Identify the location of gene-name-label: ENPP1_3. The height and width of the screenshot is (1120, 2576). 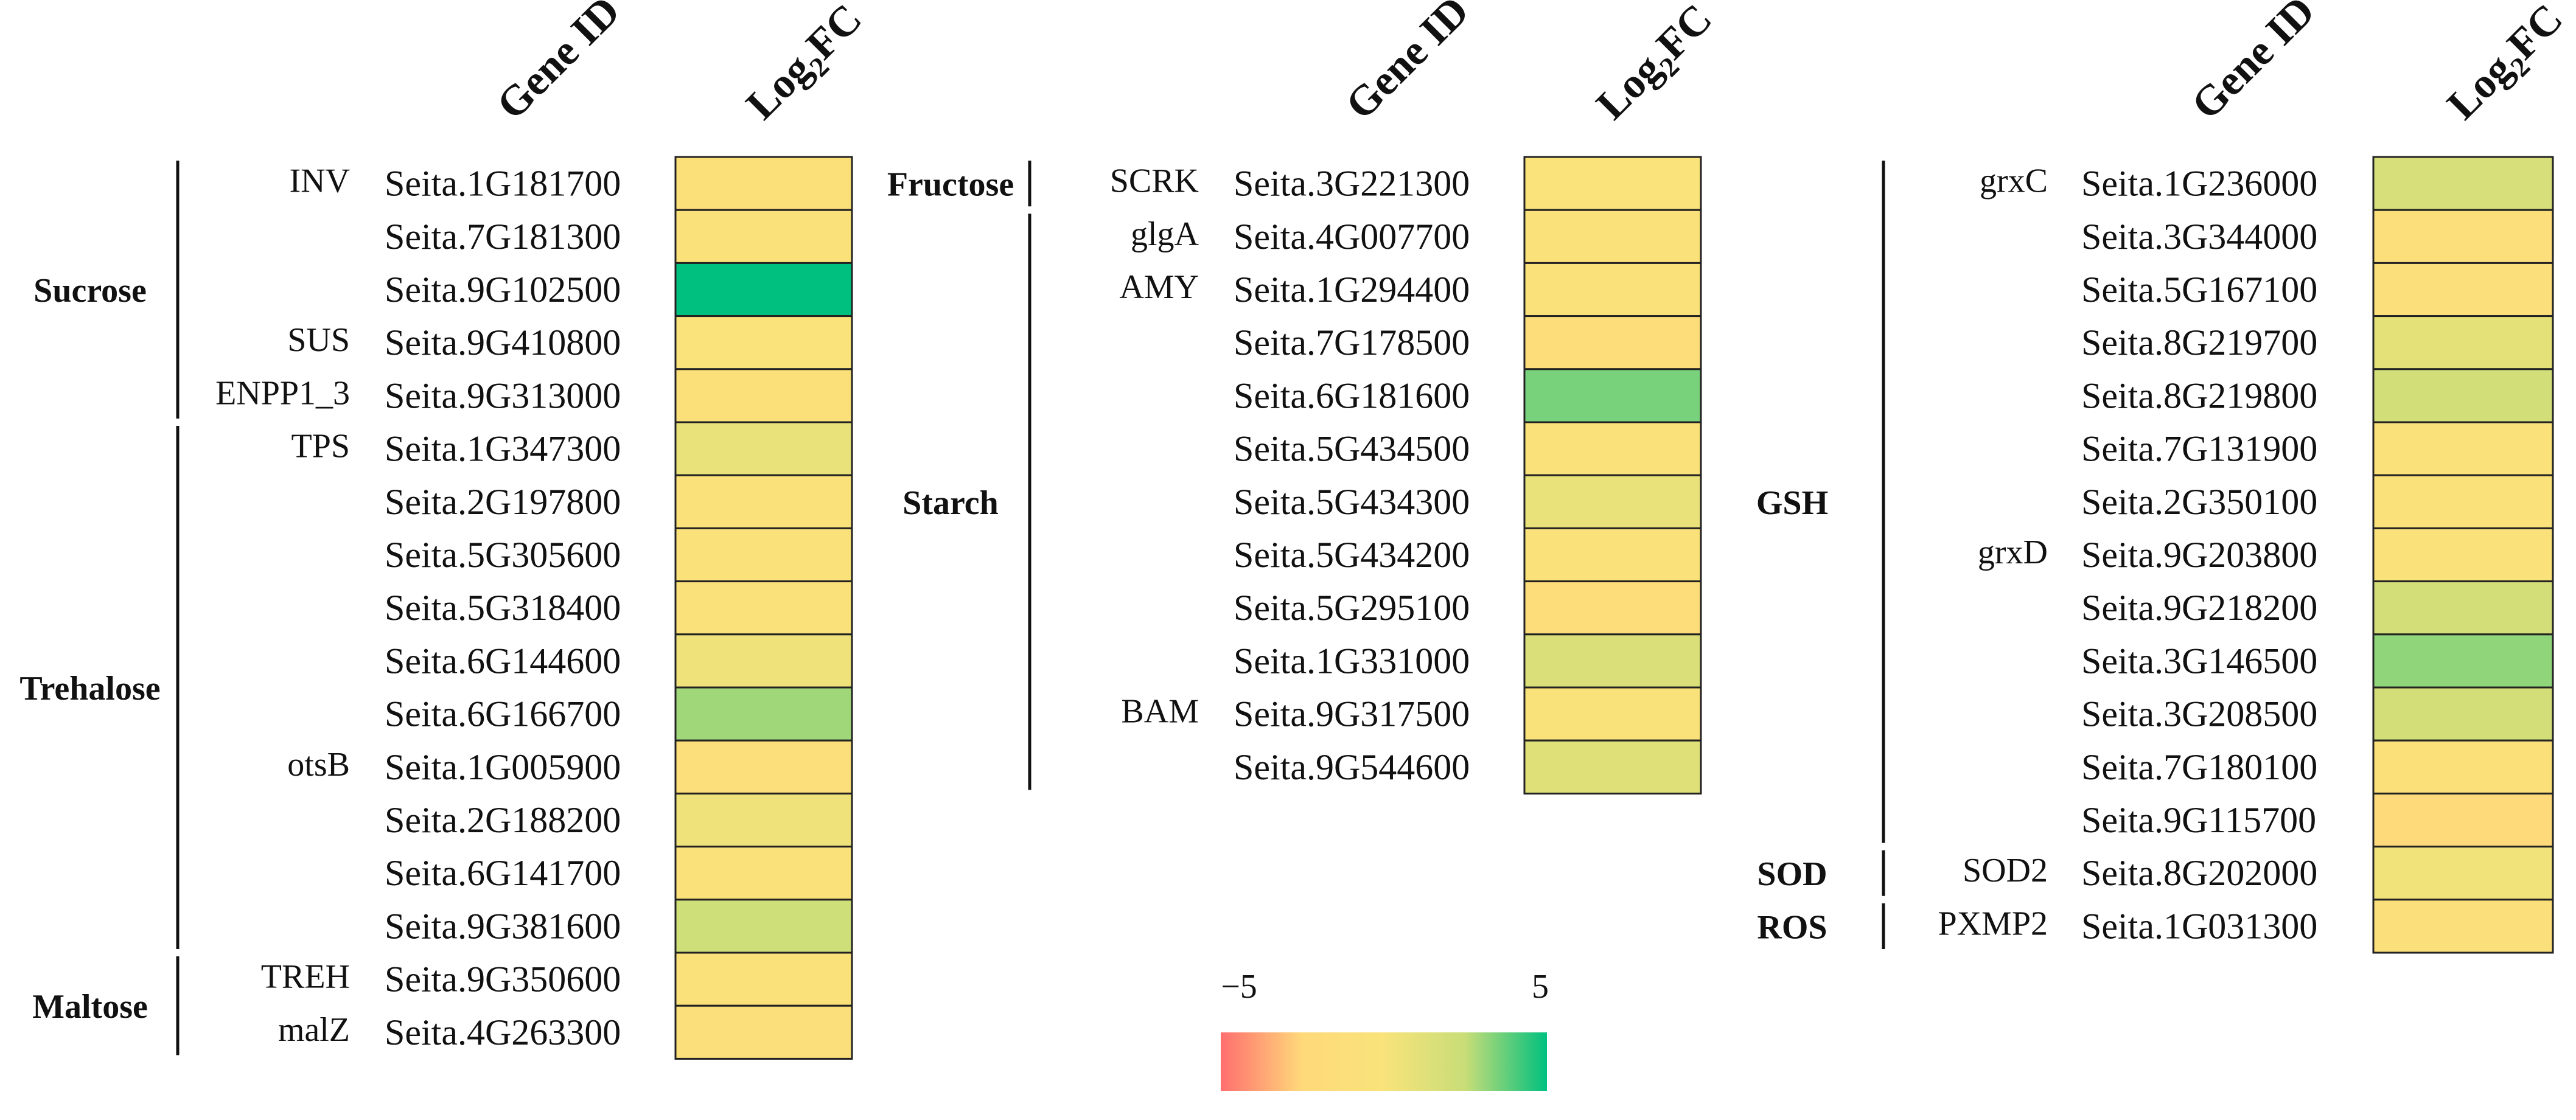
(282, 393).